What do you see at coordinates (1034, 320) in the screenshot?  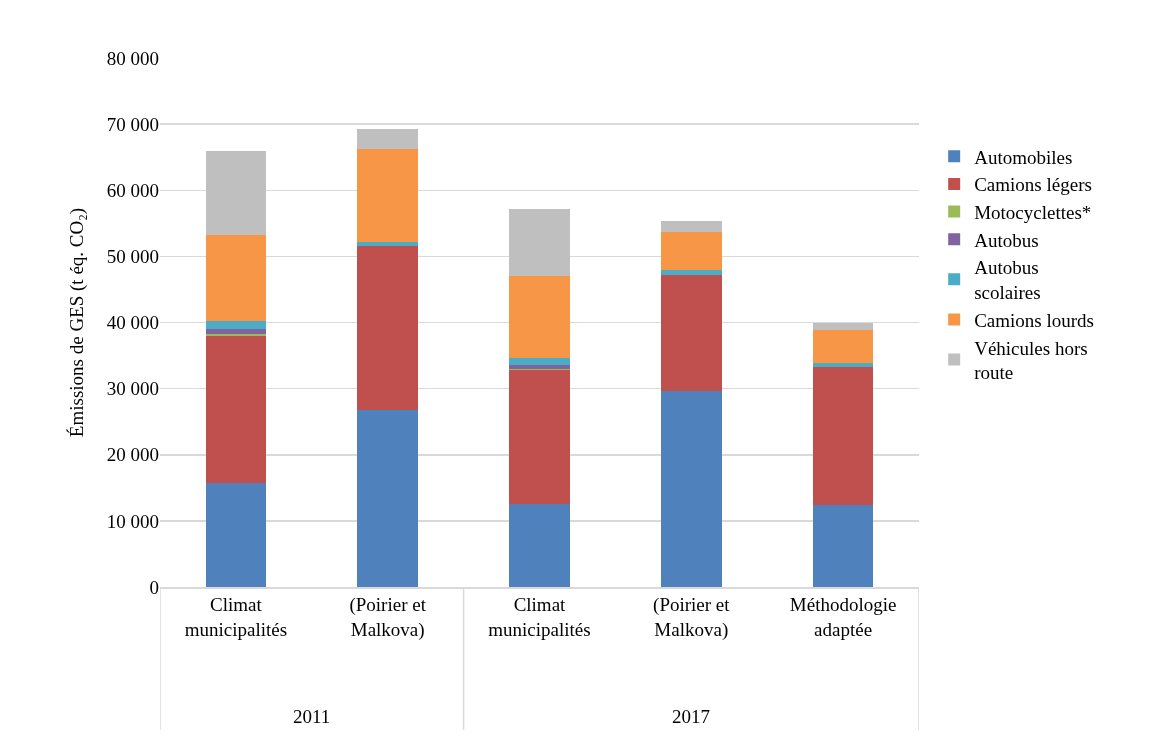 I see `legend-label: Camions lourds` at bounding box center [1034, 320].